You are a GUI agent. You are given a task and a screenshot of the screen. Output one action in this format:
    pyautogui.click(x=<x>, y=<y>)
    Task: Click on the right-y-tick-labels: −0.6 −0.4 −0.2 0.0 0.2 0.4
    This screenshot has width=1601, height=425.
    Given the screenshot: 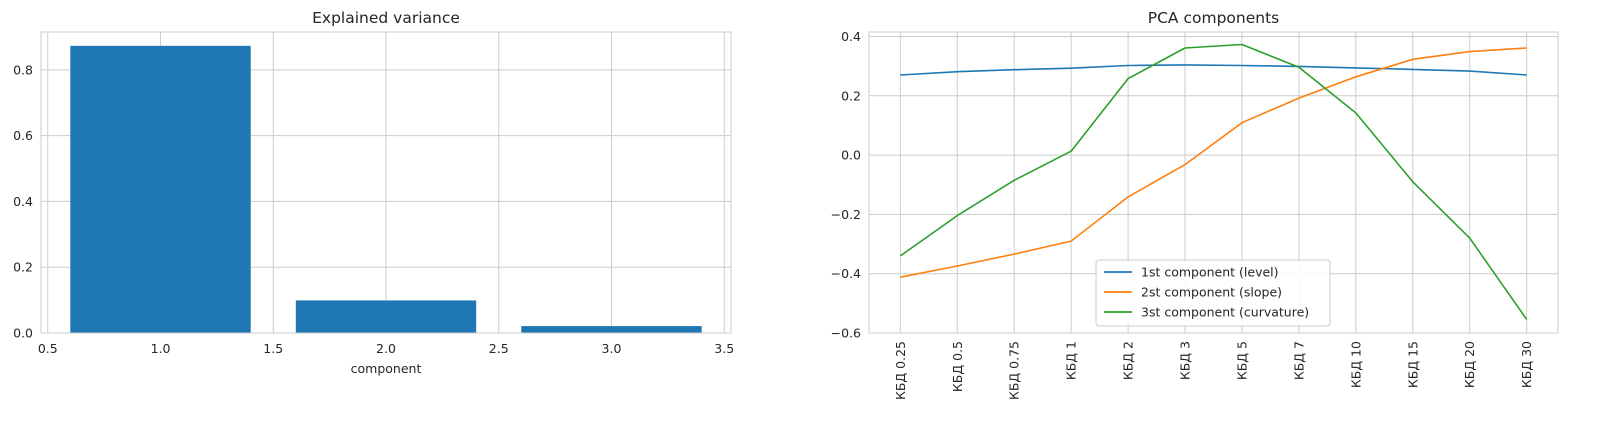 What is the action you would take?
    pyautogui.click(x=846, y=185)
    